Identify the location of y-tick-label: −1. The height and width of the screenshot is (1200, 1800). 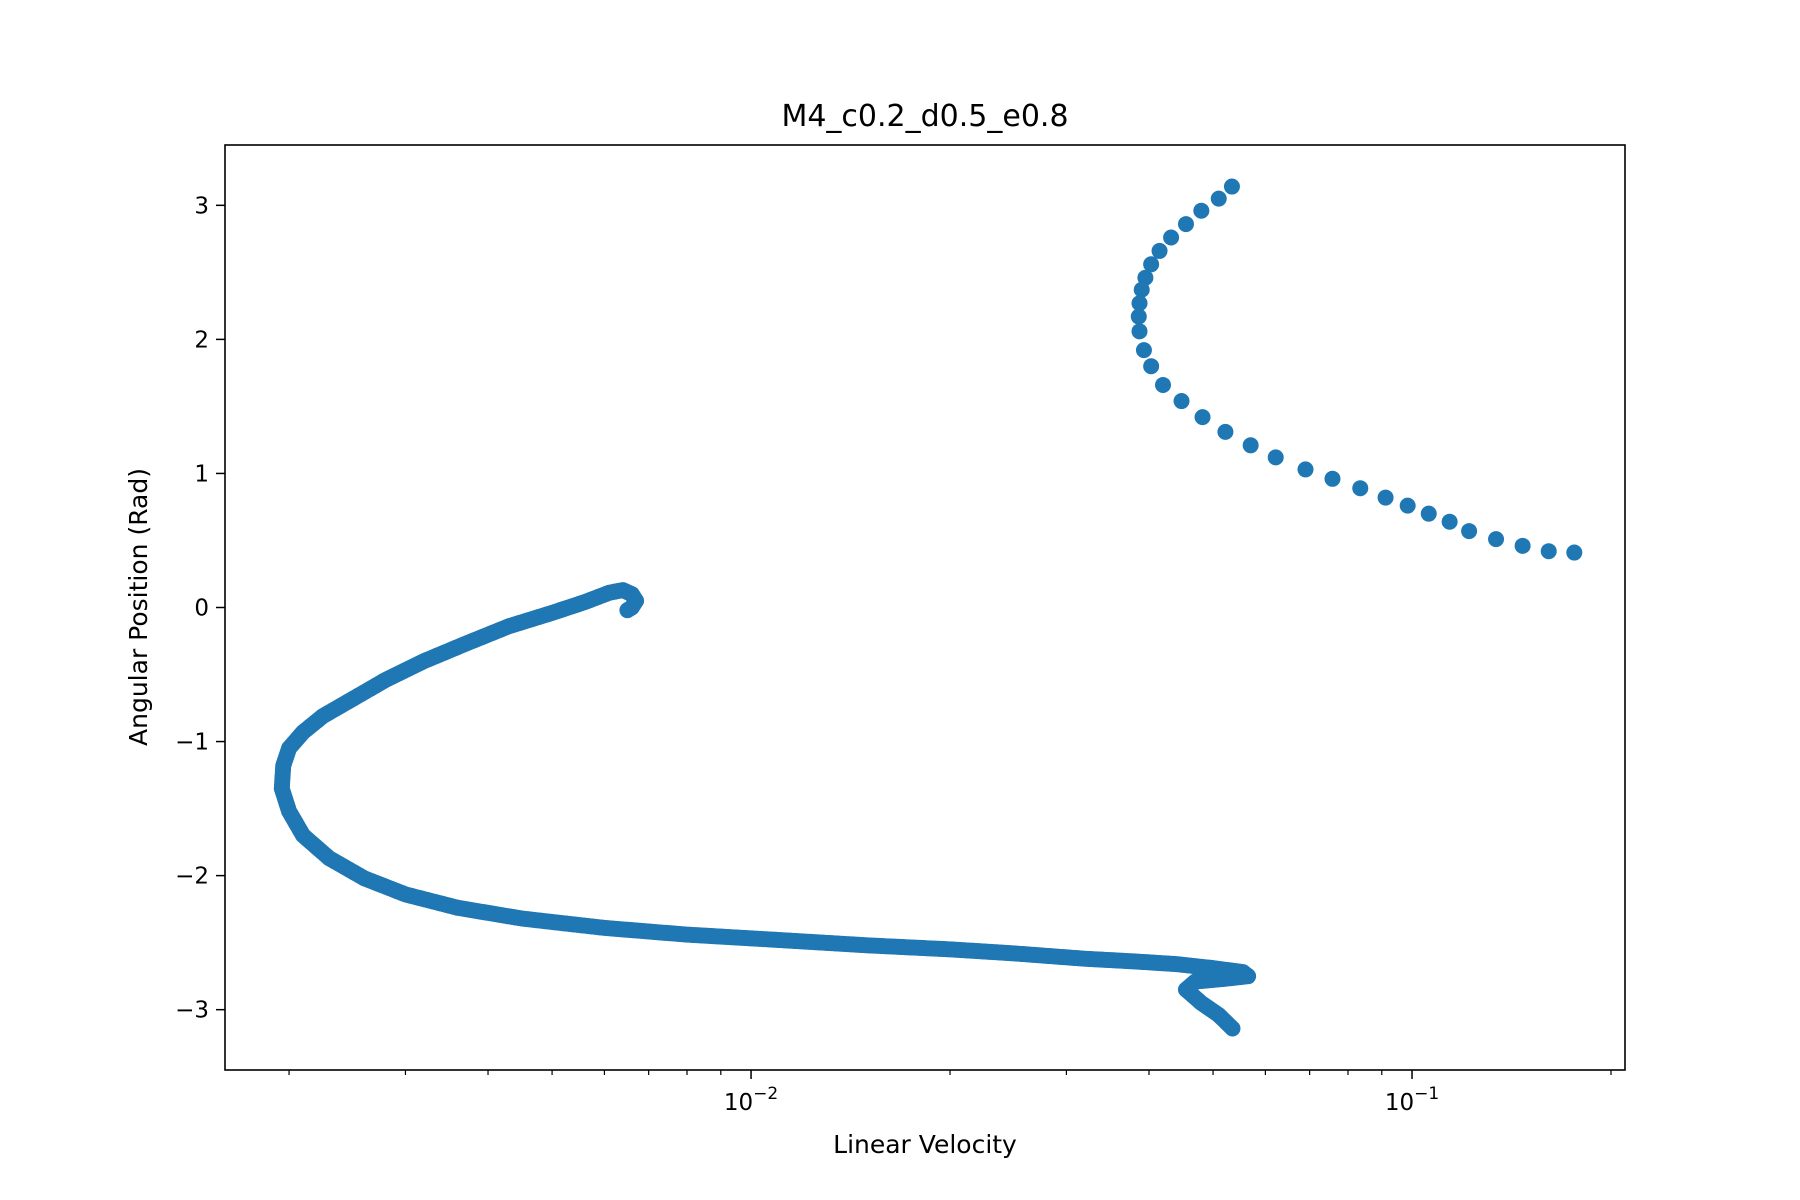
(192, 743).